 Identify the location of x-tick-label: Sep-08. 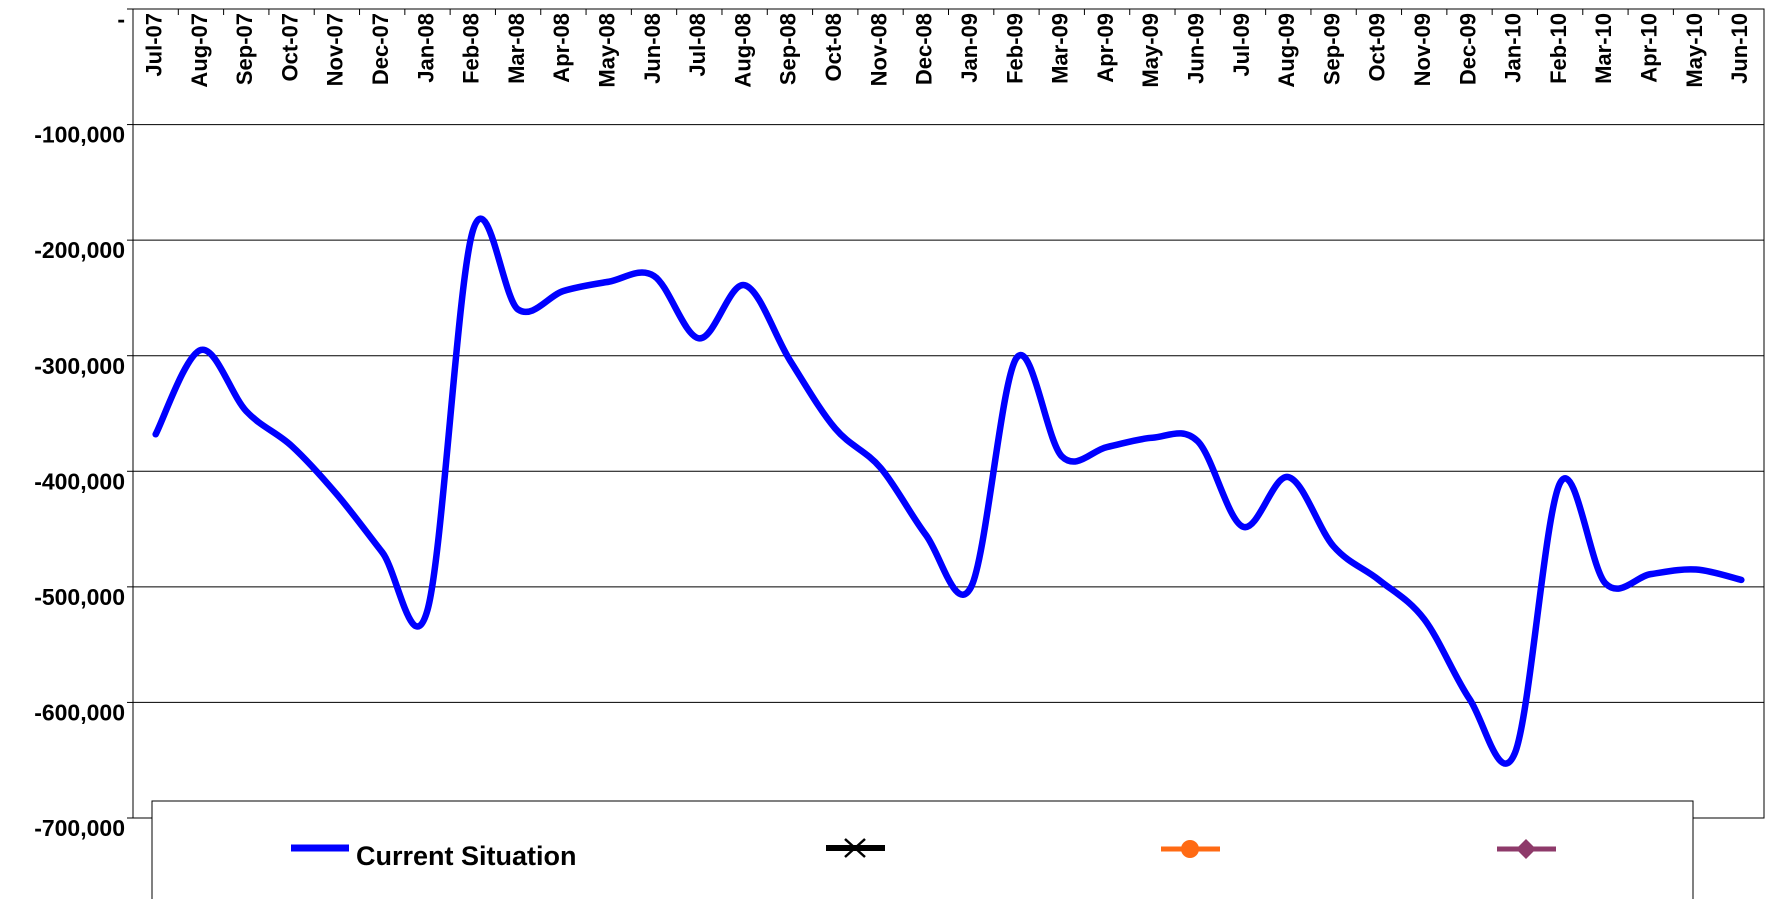
(788, 49).